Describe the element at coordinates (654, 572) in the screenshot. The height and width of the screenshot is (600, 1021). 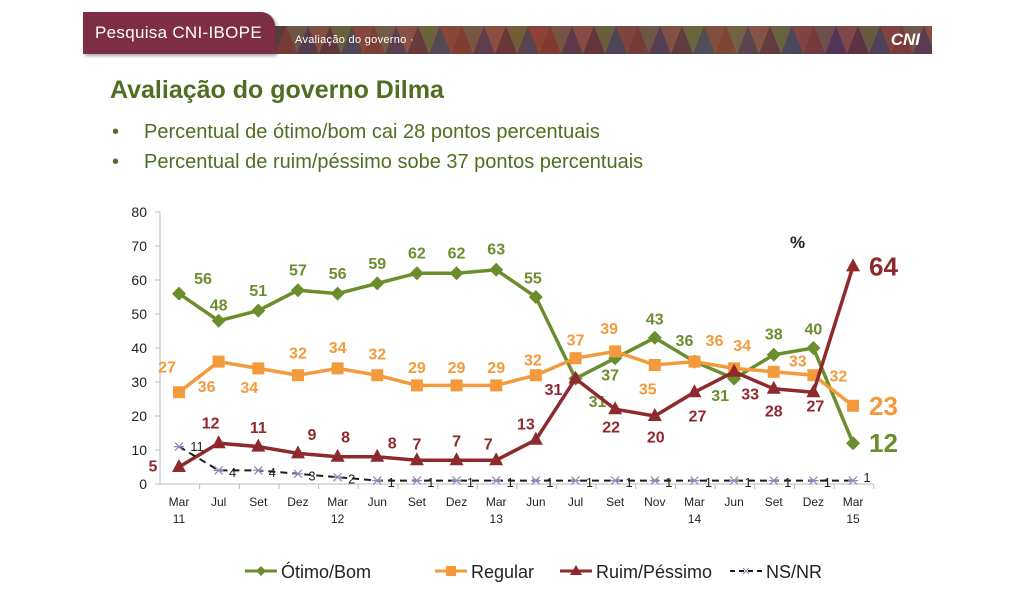
I see `legend-label: Ruim/Péssimo` at that location.